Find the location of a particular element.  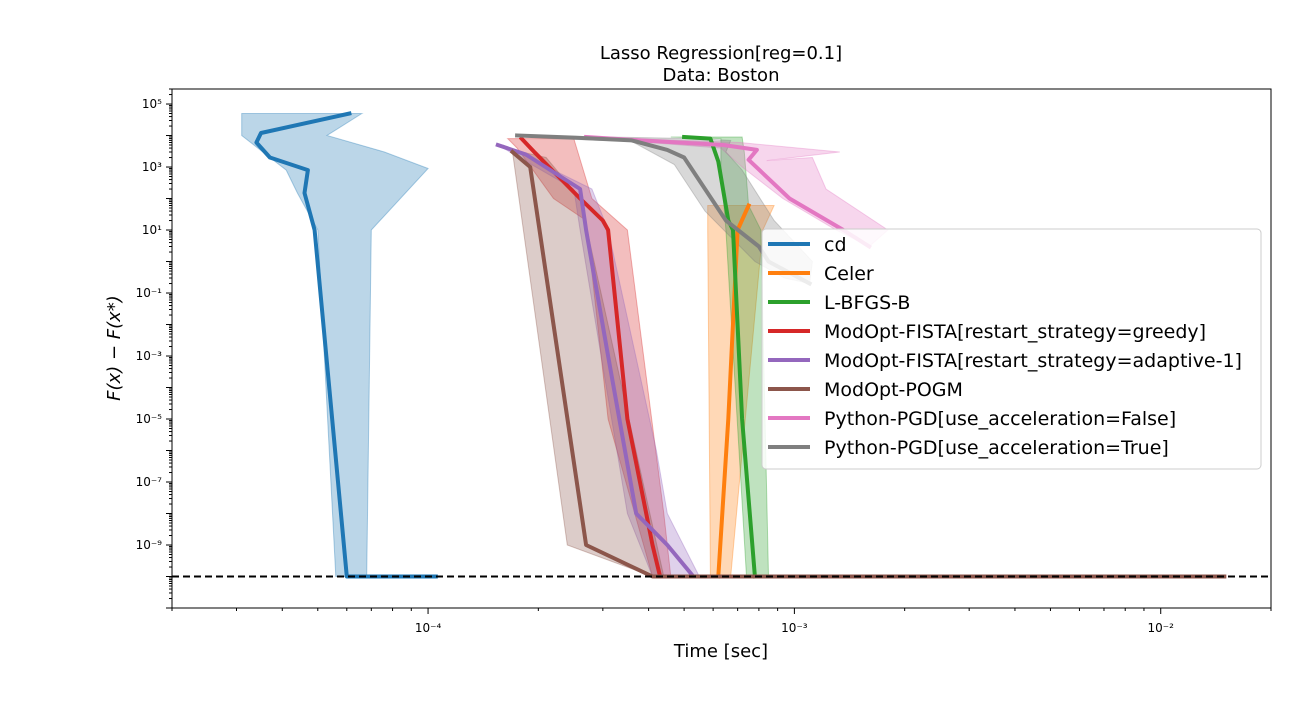

y-tick-label: 10⁵ is located at coordinates (152, 104).